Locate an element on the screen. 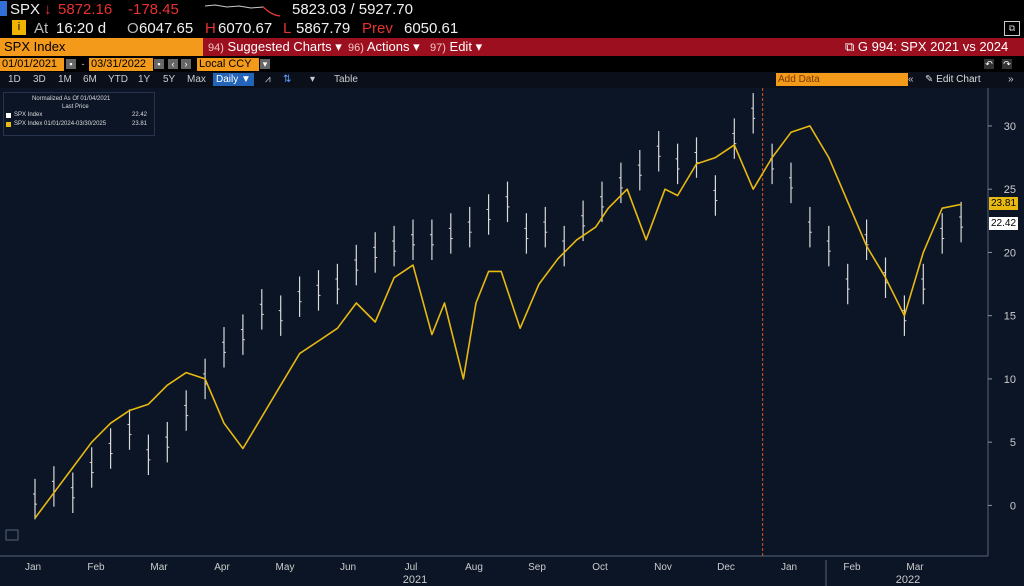  x-tick-label: Jul is located at coordinates (411, 567).